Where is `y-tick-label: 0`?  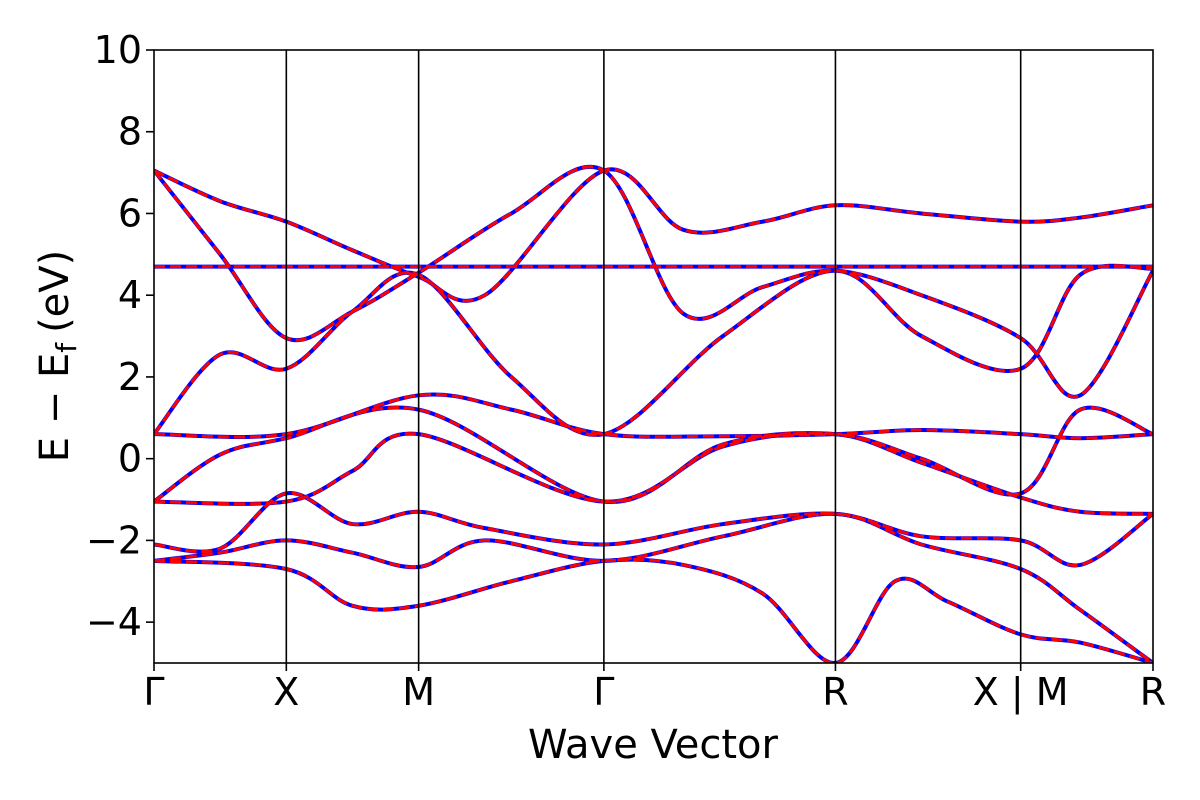 y-tick-label: 0 is located at coordinates (130, 459).